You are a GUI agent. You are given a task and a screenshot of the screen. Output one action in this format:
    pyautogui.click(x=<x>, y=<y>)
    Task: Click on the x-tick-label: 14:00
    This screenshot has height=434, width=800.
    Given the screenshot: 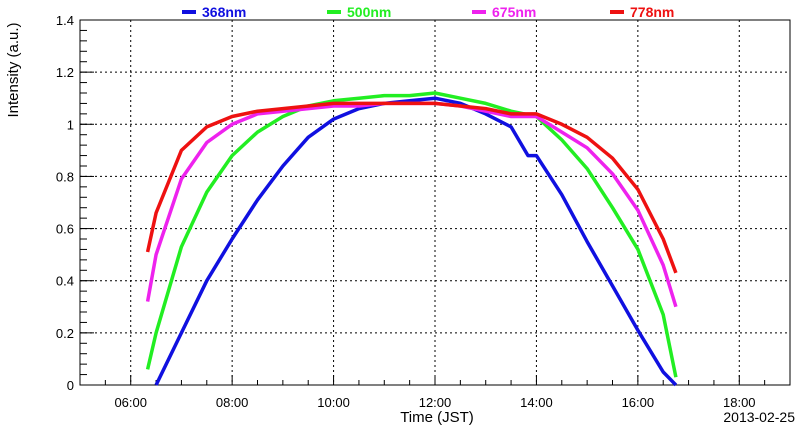 What is the action you would take?
    pyautogui.click(x=536, y=402)
    